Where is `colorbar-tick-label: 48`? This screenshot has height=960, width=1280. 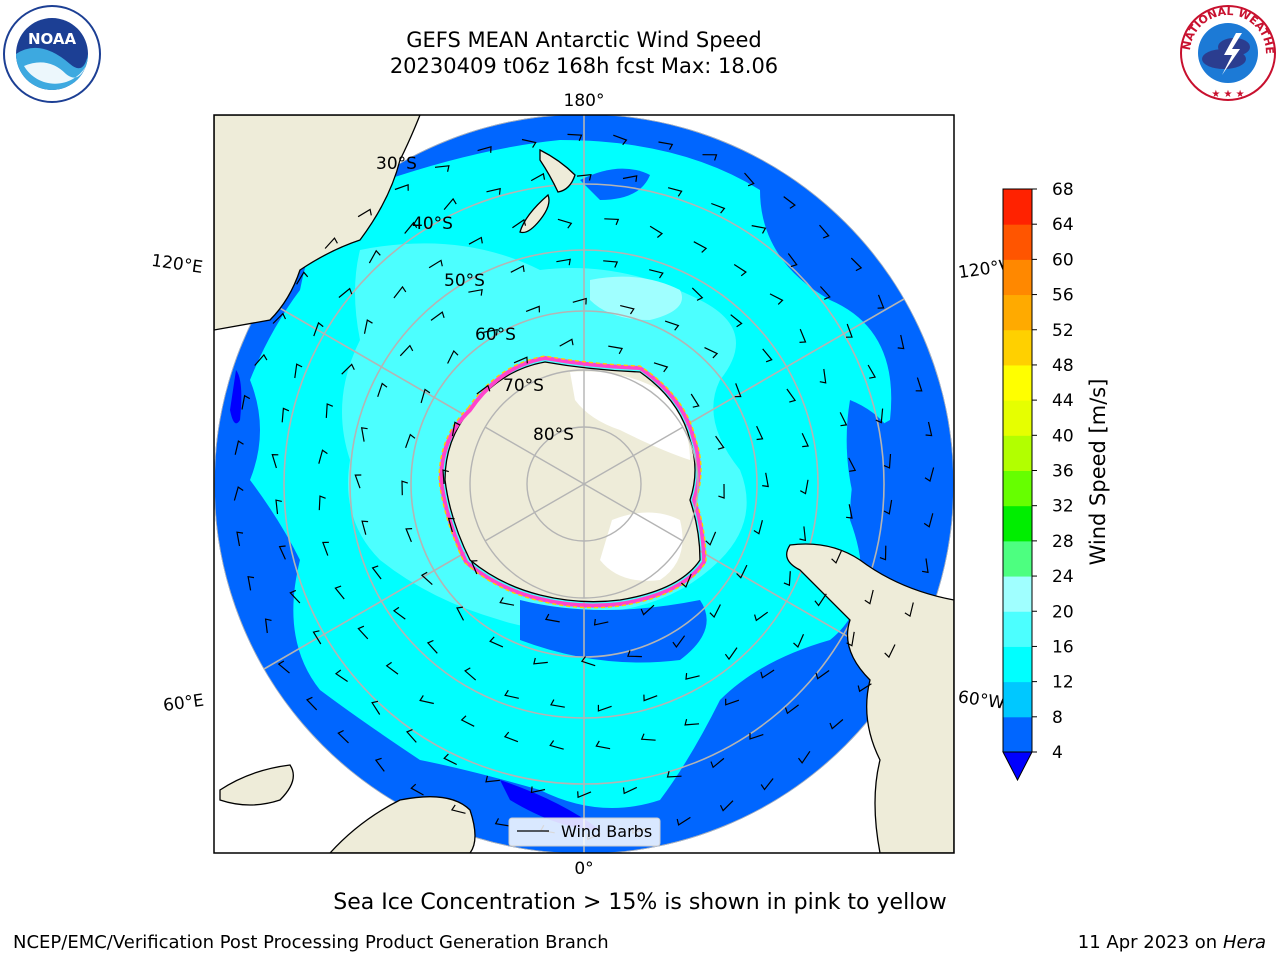
colorbar-tick-label: 48 is located at coordinates (1063, 366).